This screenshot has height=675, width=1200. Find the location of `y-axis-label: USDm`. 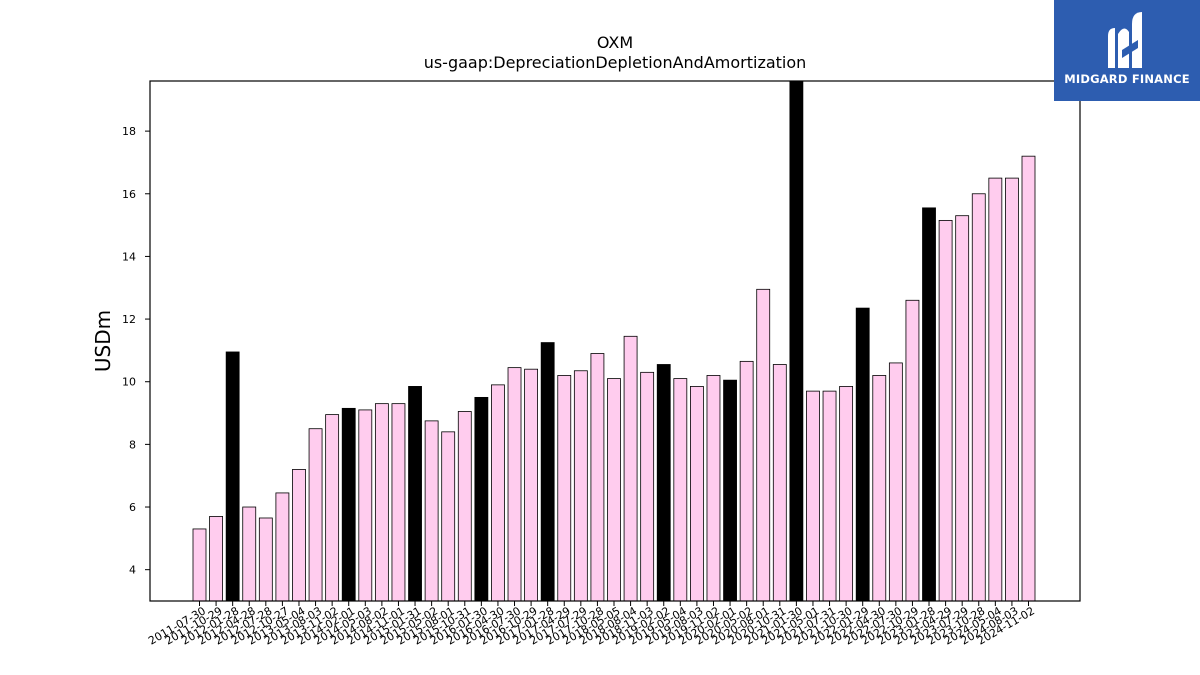

y-axis-label: USDm is located at coordinates (103, 341).